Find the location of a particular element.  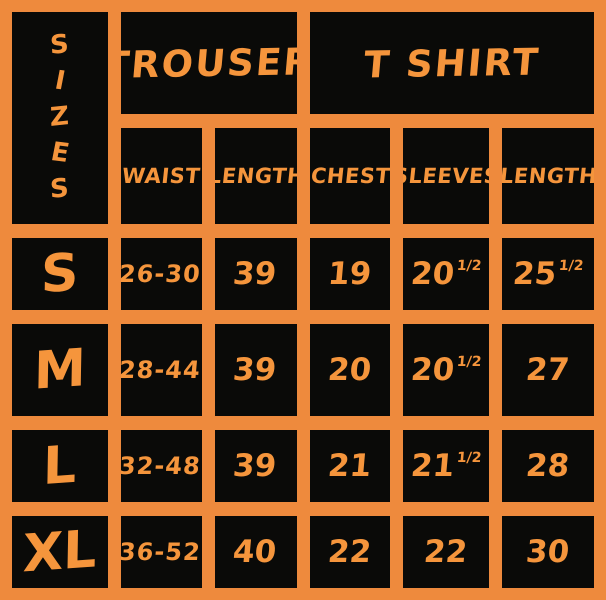

cell-m-chest: 20 is located at coordinates (350, 370).